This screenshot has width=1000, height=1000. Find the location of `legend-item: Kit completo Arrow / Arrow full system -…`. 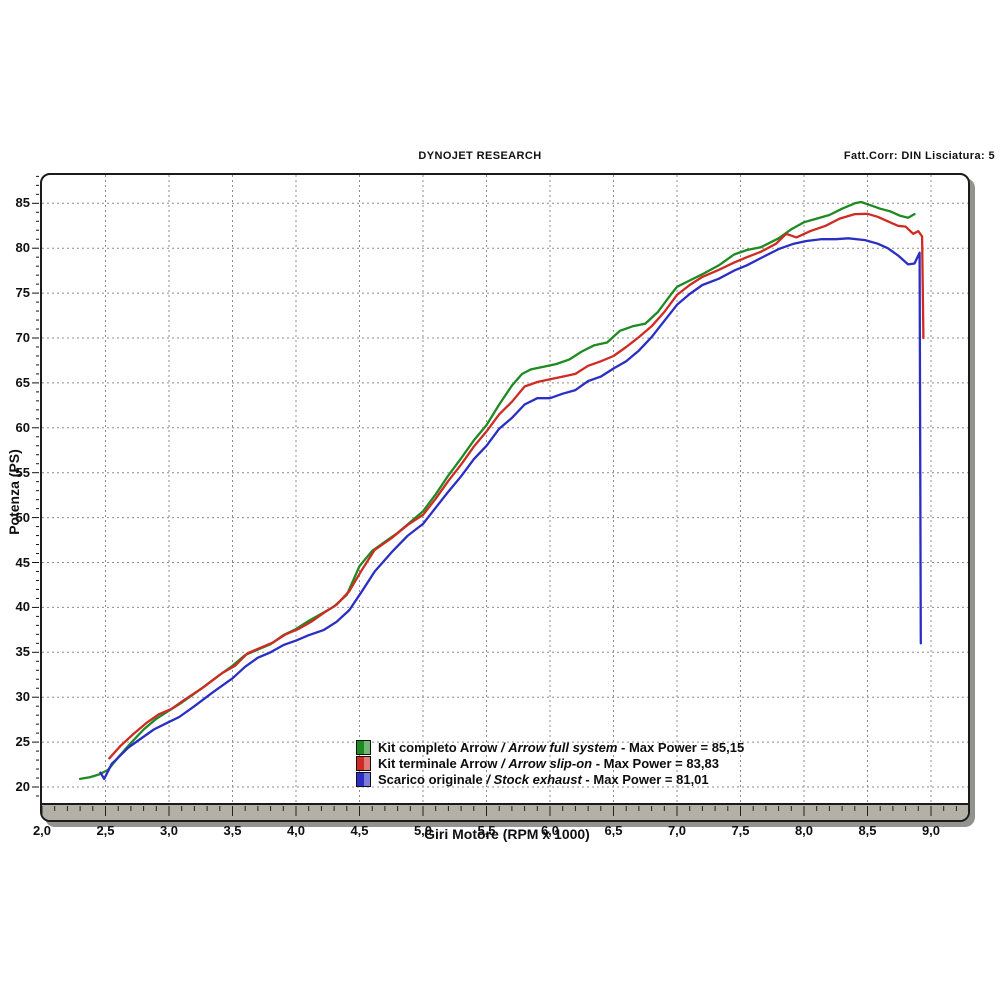

legend-item: Kit completo Arrow / Arrow full system -… is located at coordinates (550, 747).